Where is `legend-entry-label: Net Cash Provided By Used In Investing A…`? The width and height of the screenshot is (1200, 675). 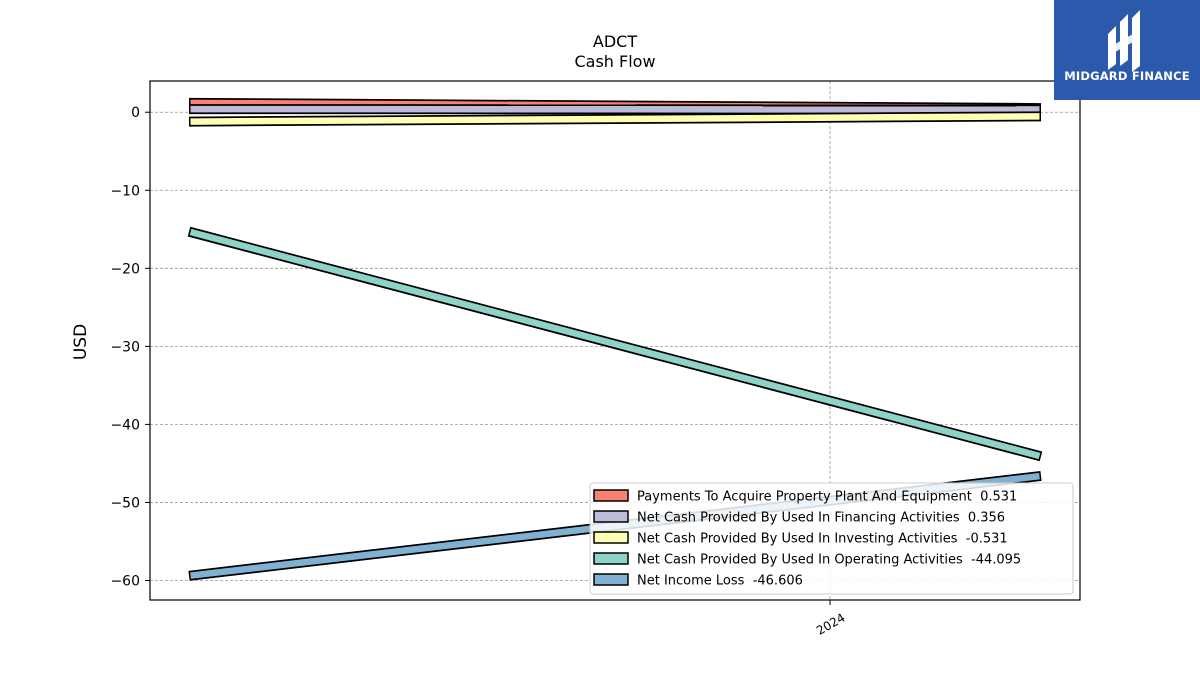
legend-entry-label: Net Cash Provided By Used In Investing A… is located at coordinates (822, 539).